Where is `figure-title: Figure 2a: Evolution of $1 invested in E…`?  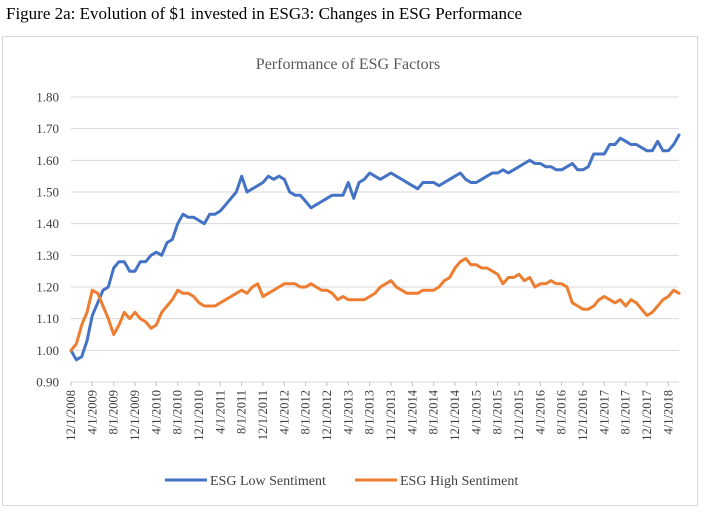 figure-title: Figure 2a: Evolution of $1 invested in E… is located at coordinates (264, 13).